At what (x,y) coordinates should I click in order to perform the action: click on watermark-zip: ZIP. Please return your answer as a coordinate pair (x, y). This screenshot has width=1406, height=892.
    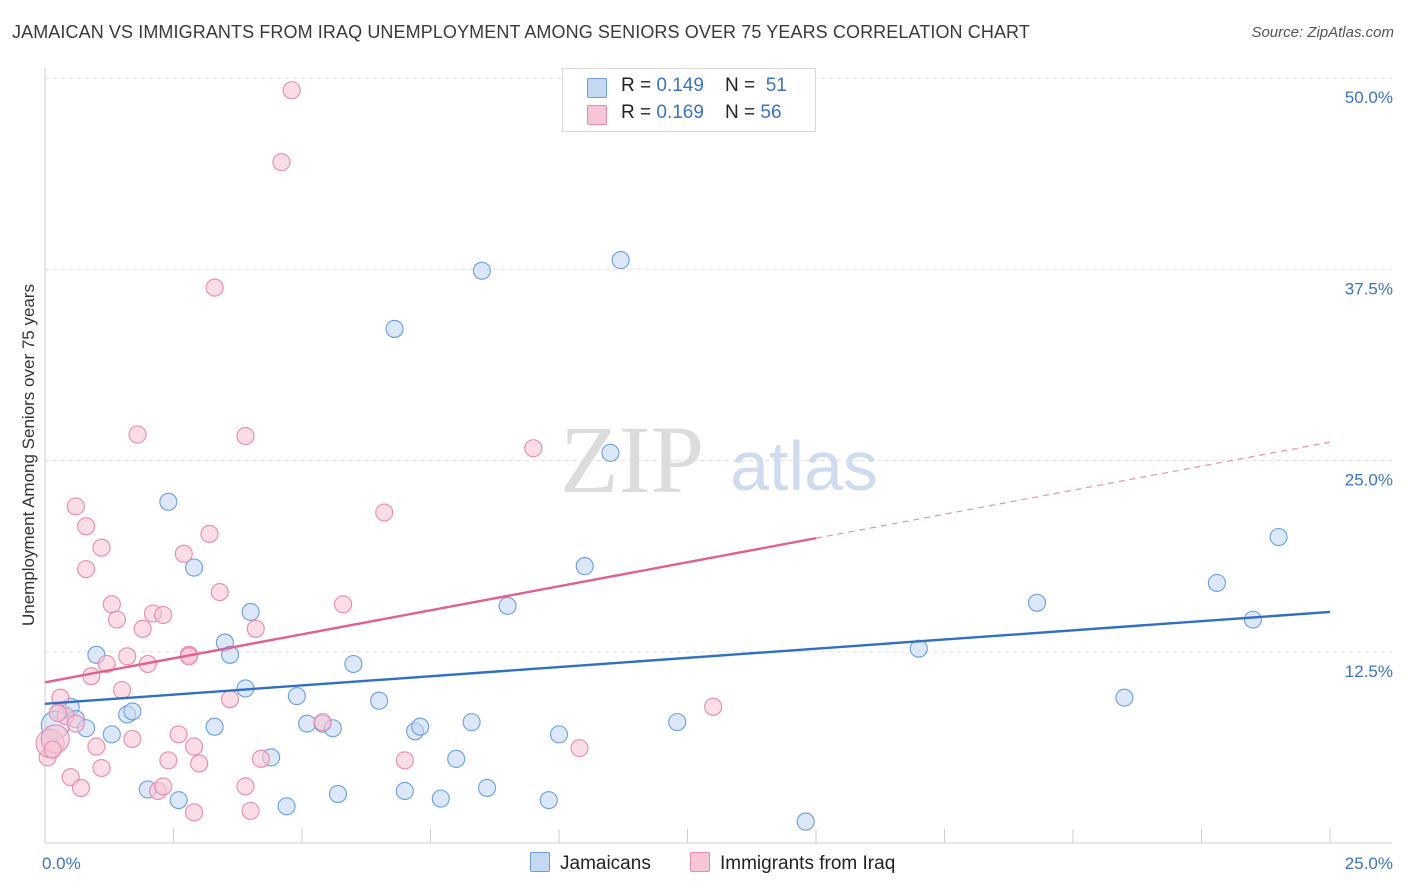
    Looking at the image, I should click on (632, 459).